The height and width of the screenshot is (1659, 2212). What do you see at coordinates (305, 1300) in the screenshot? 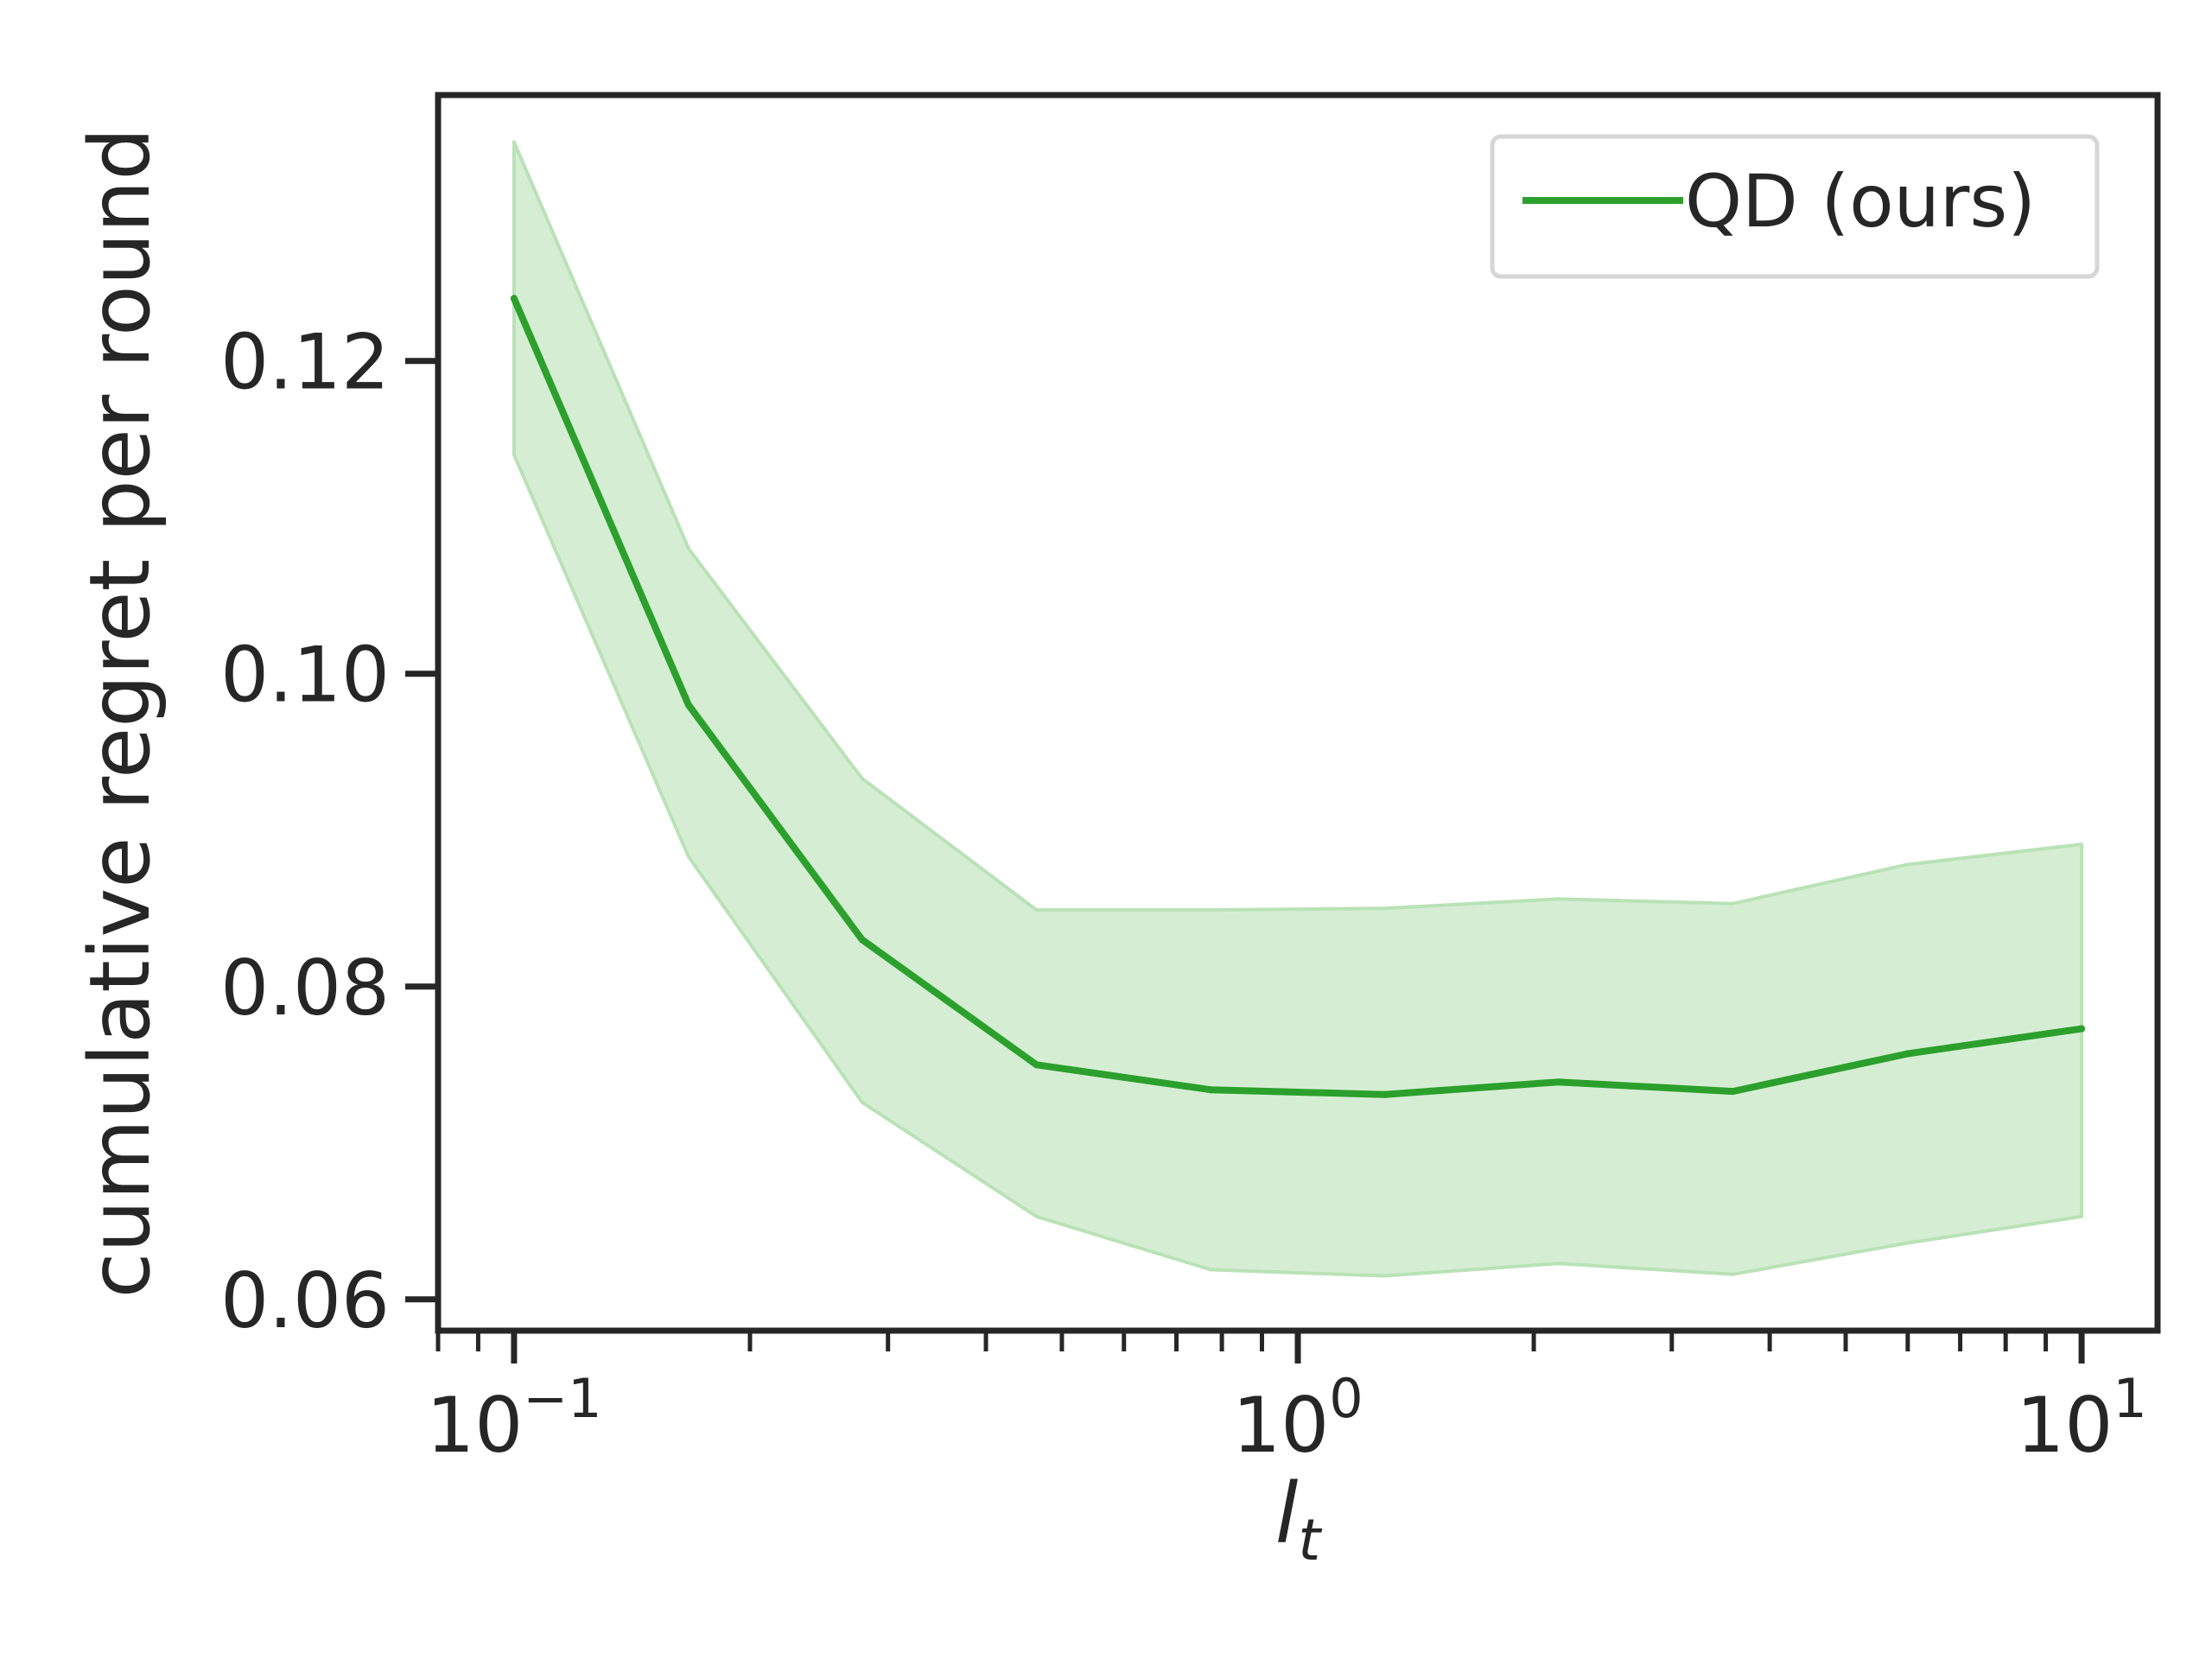
I see `y-tick-label-0: 0.06` at bounding box center [305, 1300].